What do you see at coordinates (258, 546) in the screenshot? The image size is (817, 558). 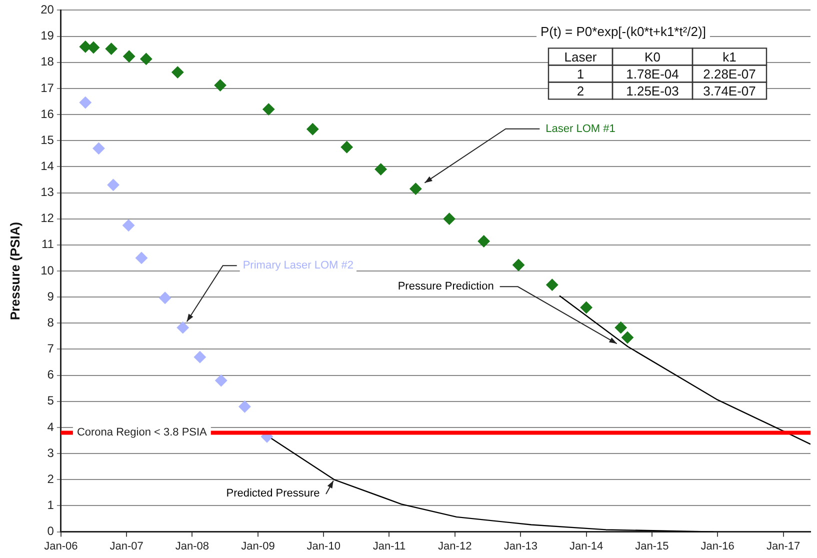 I see `x-tick-label: Jan-09` at bounding box center [258, 546].